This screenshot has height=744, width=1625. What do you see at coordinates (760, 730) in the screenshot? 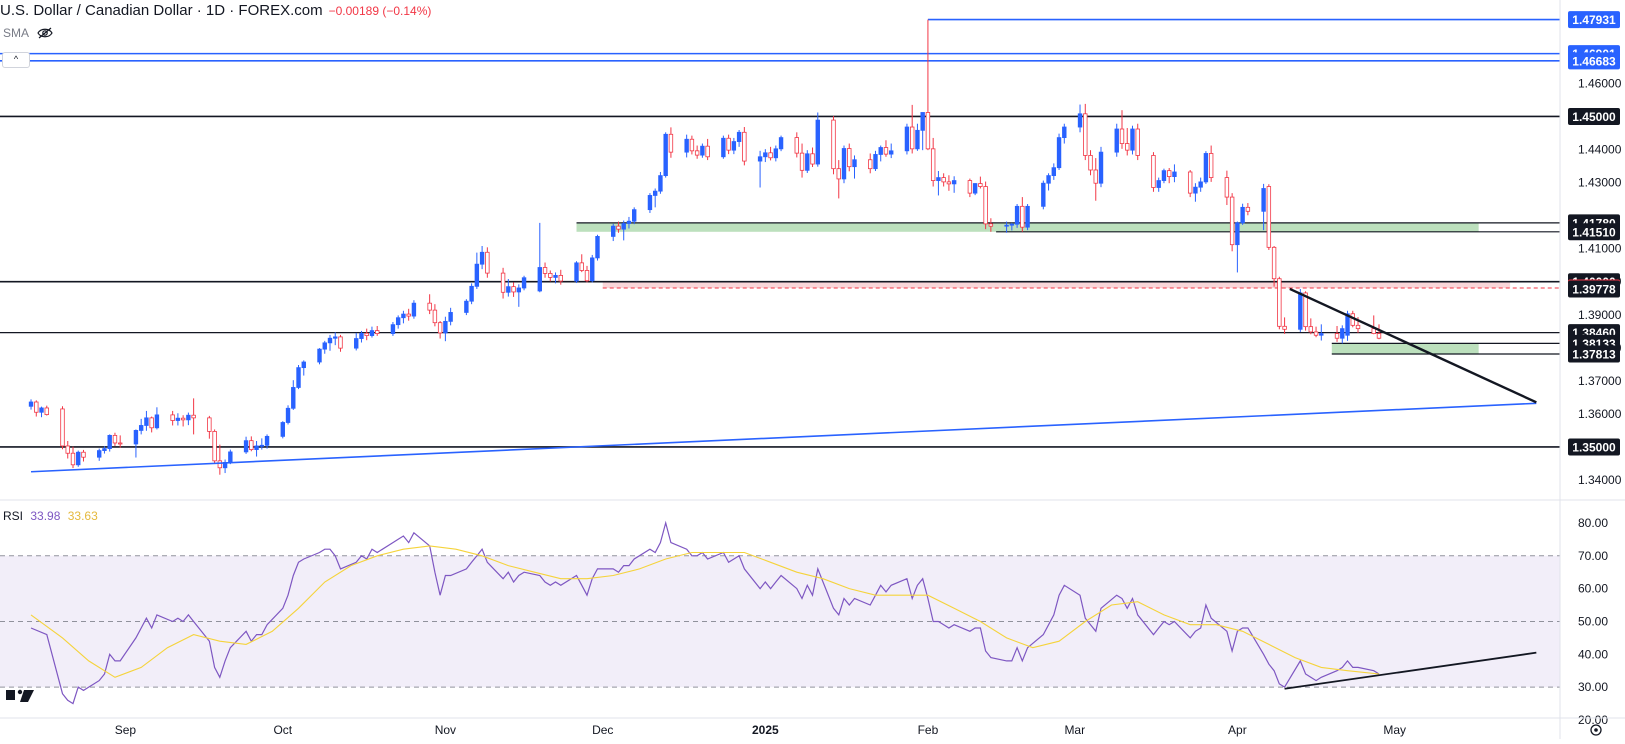
I see `time-axis: Sep Oct Nov Dec 2025 Feb Mar Apr May` at bounding box center [760, 730].